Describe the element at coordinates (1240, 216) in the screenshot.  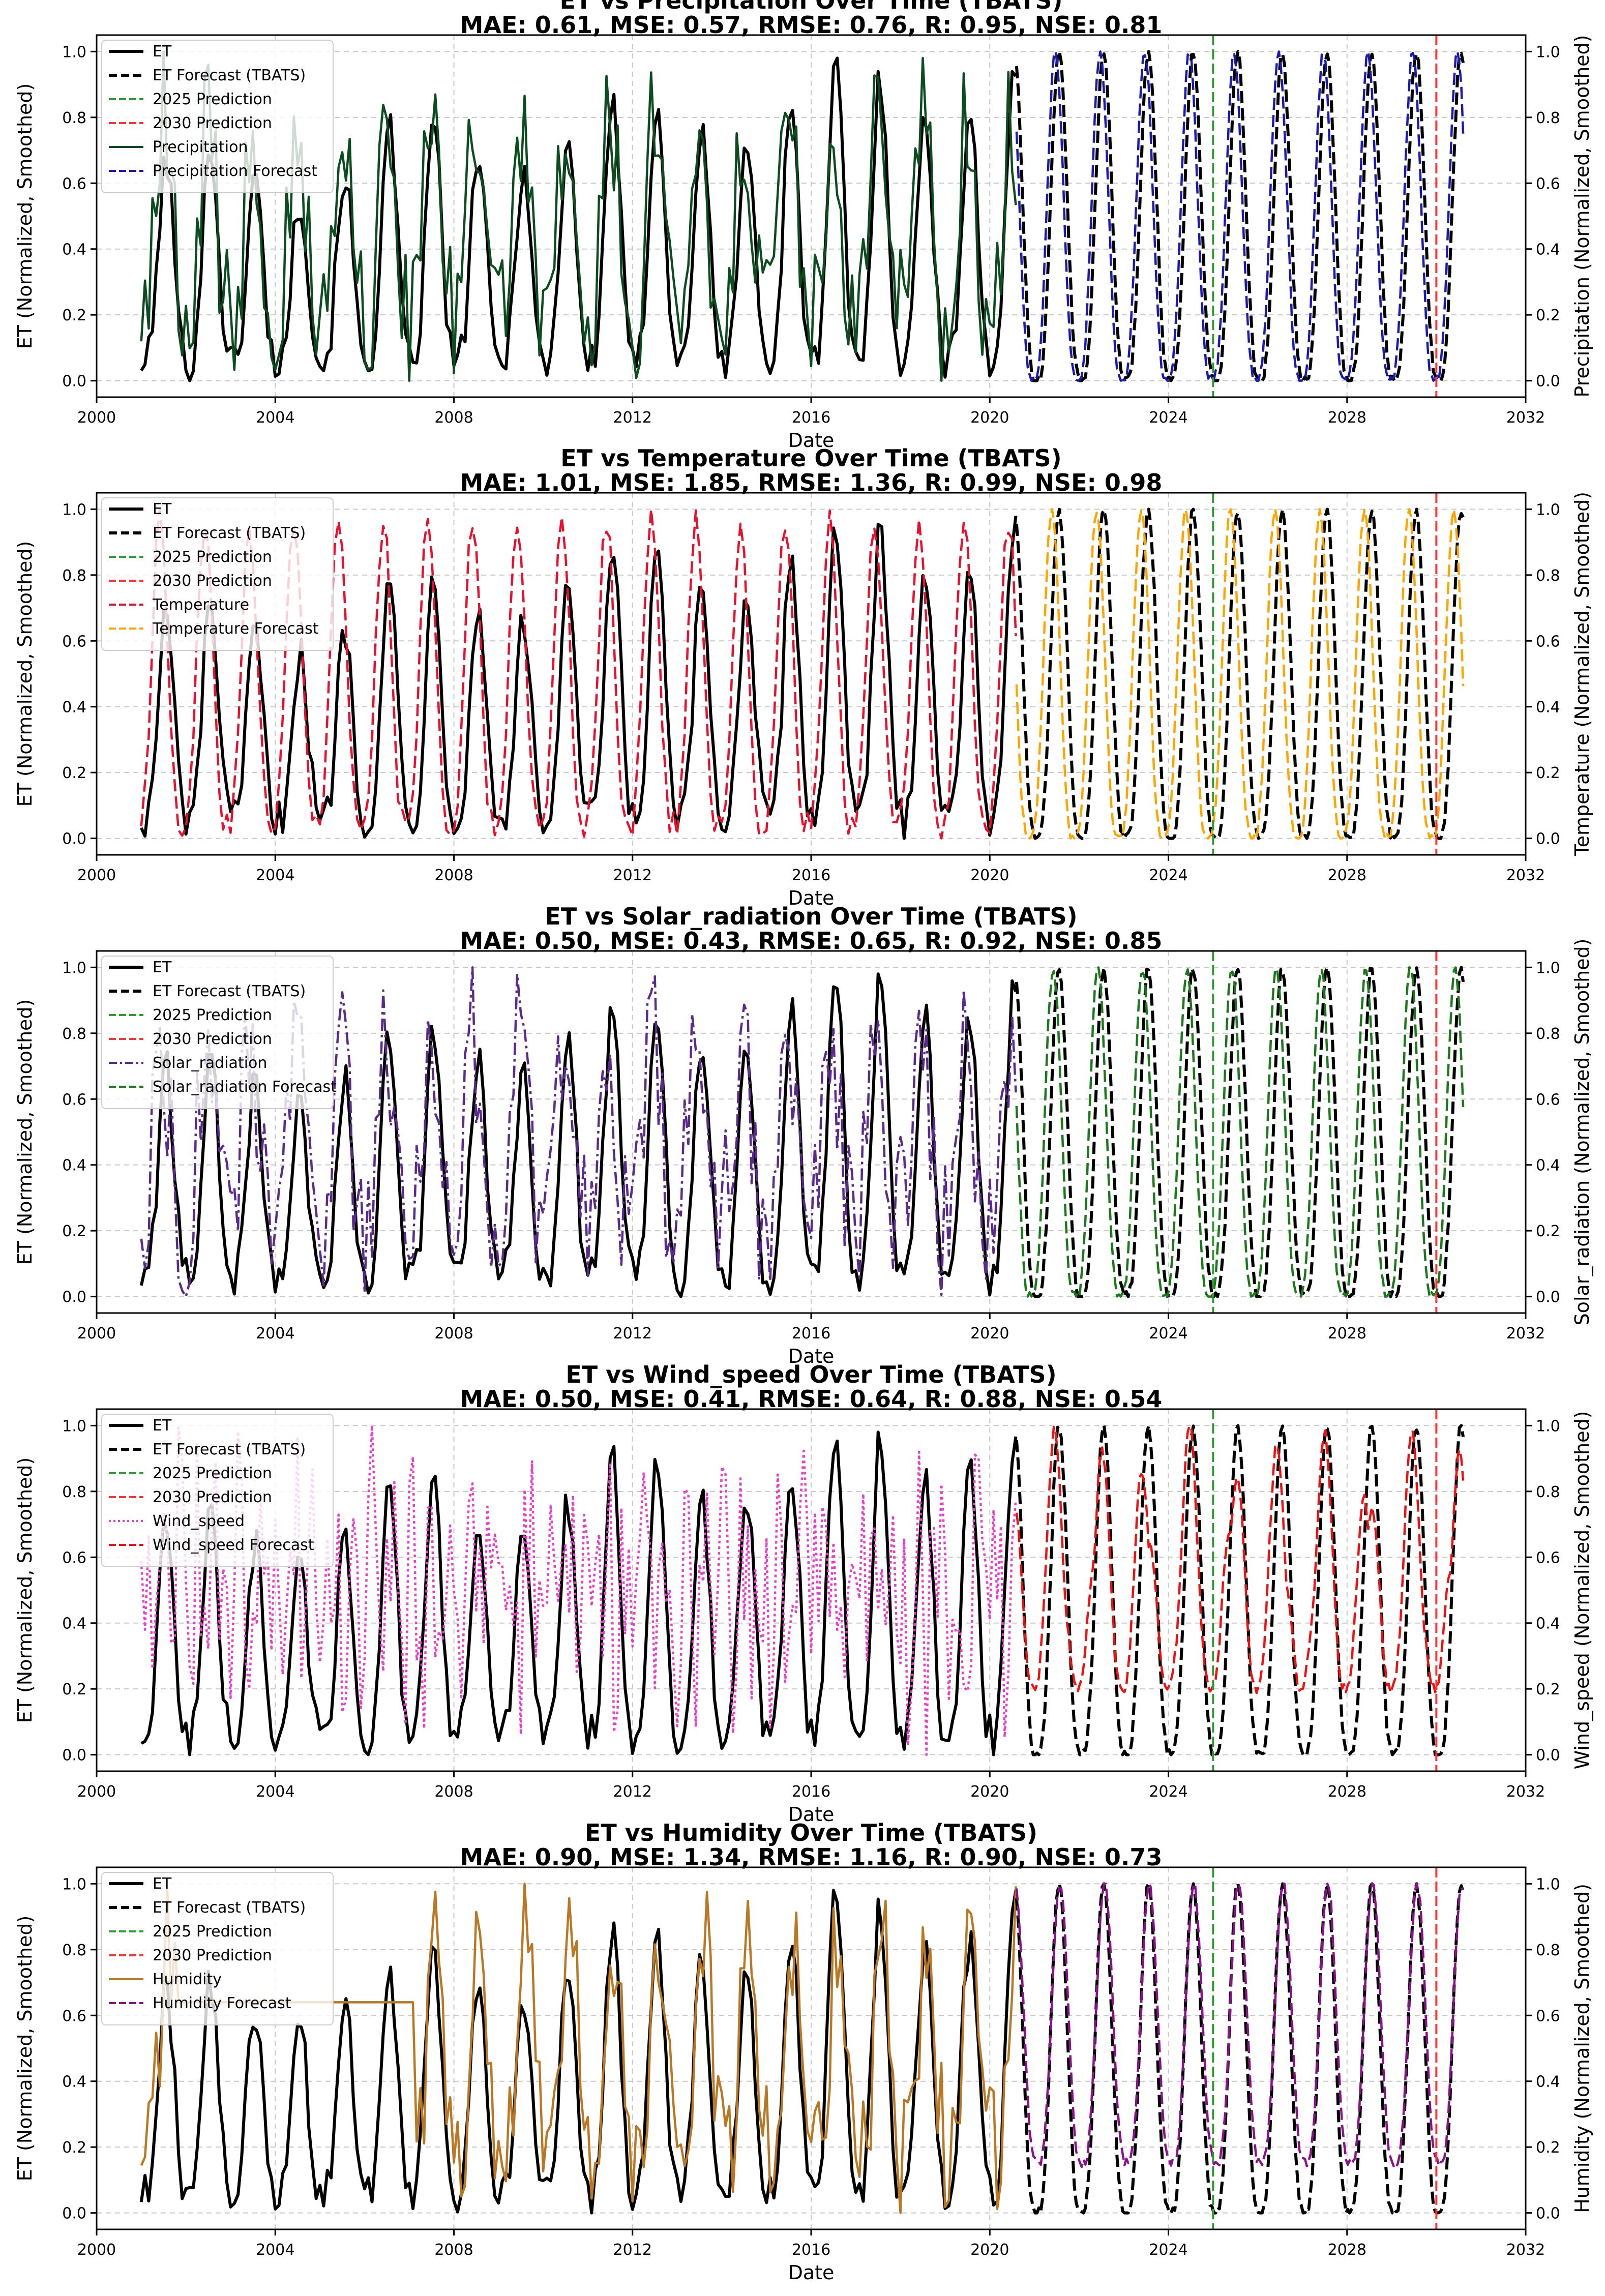
I see `series-precipitation-forecast` at that location.